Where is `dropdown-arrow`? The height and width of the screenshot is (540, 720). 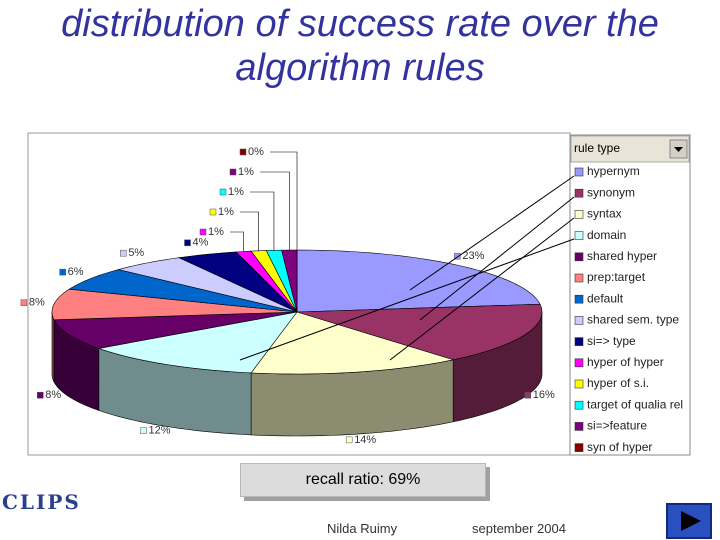 dropdown-arrow is located at coordinates (678, 149).